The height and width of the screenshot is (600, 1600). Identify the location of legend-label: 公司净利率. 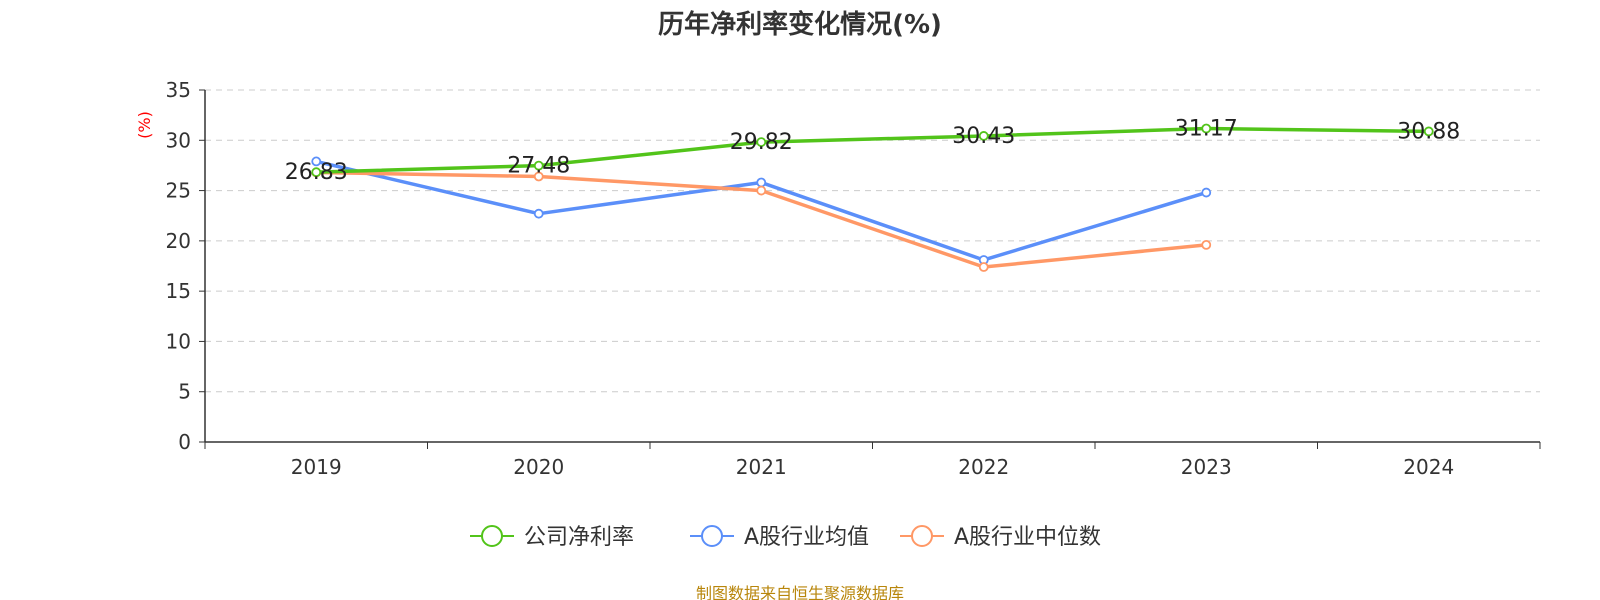
(579, 537).